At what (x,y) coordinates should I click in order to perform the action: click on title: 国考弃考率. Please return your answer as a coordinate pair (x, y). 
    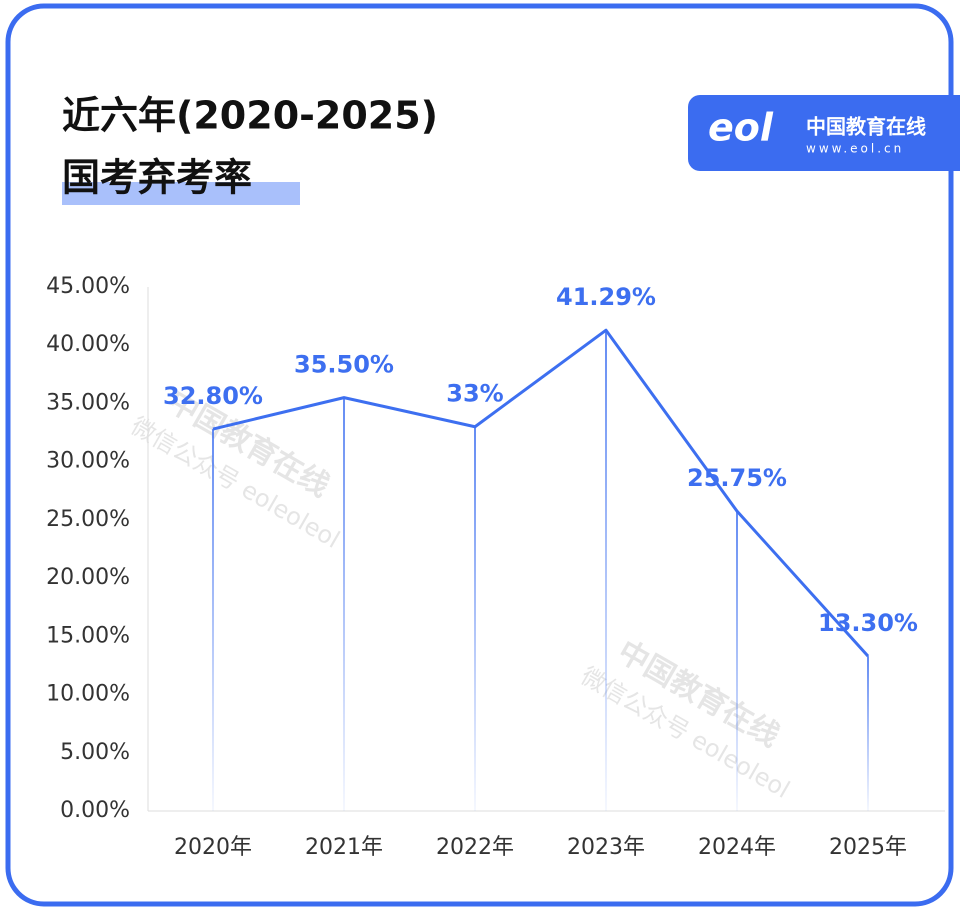
    Looking at the image, I should click on (157, 178).